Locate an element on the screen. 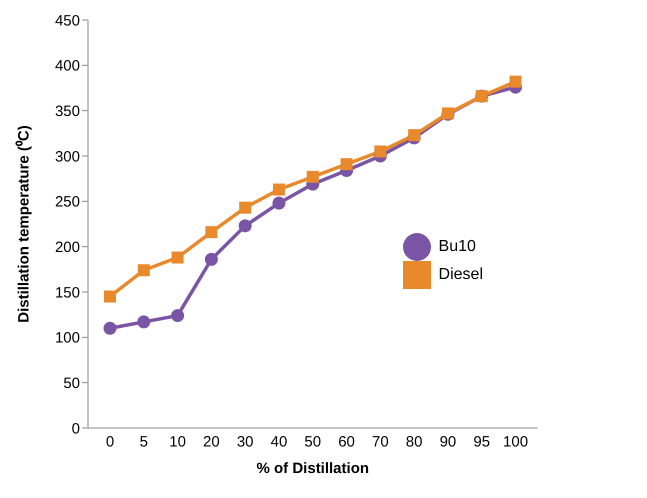 The height and width of the screenshot is (498, 647). y-tick-label: 450 is located at coordinates (67, 21).